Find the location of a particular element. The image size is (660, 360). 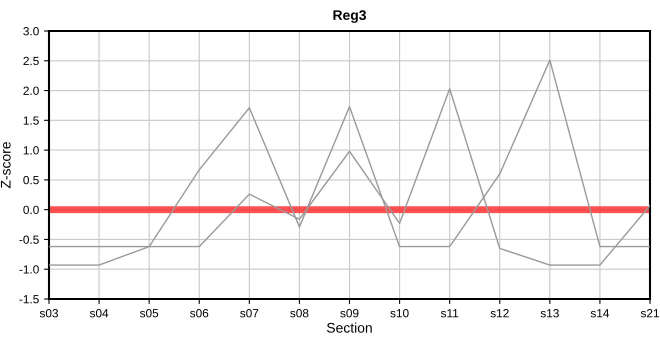

x-tick-label: s12 is located at coordinates (499, 313).